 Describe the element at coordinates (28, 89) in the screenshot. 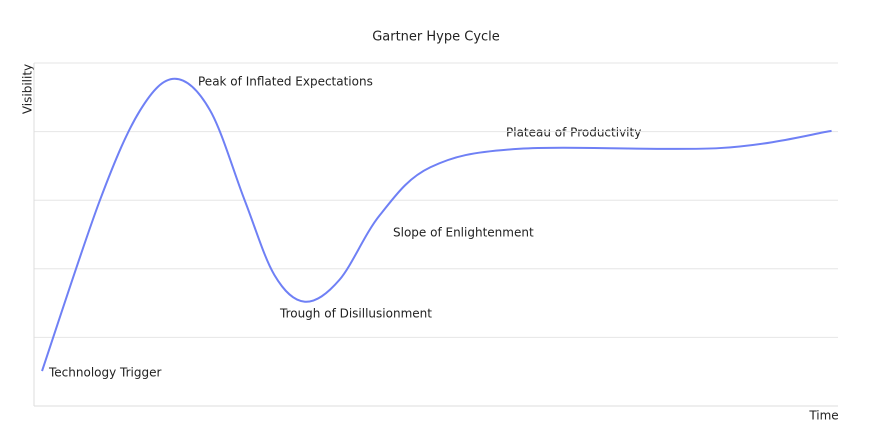

I see `y-axis-label: Visibility` at that location.